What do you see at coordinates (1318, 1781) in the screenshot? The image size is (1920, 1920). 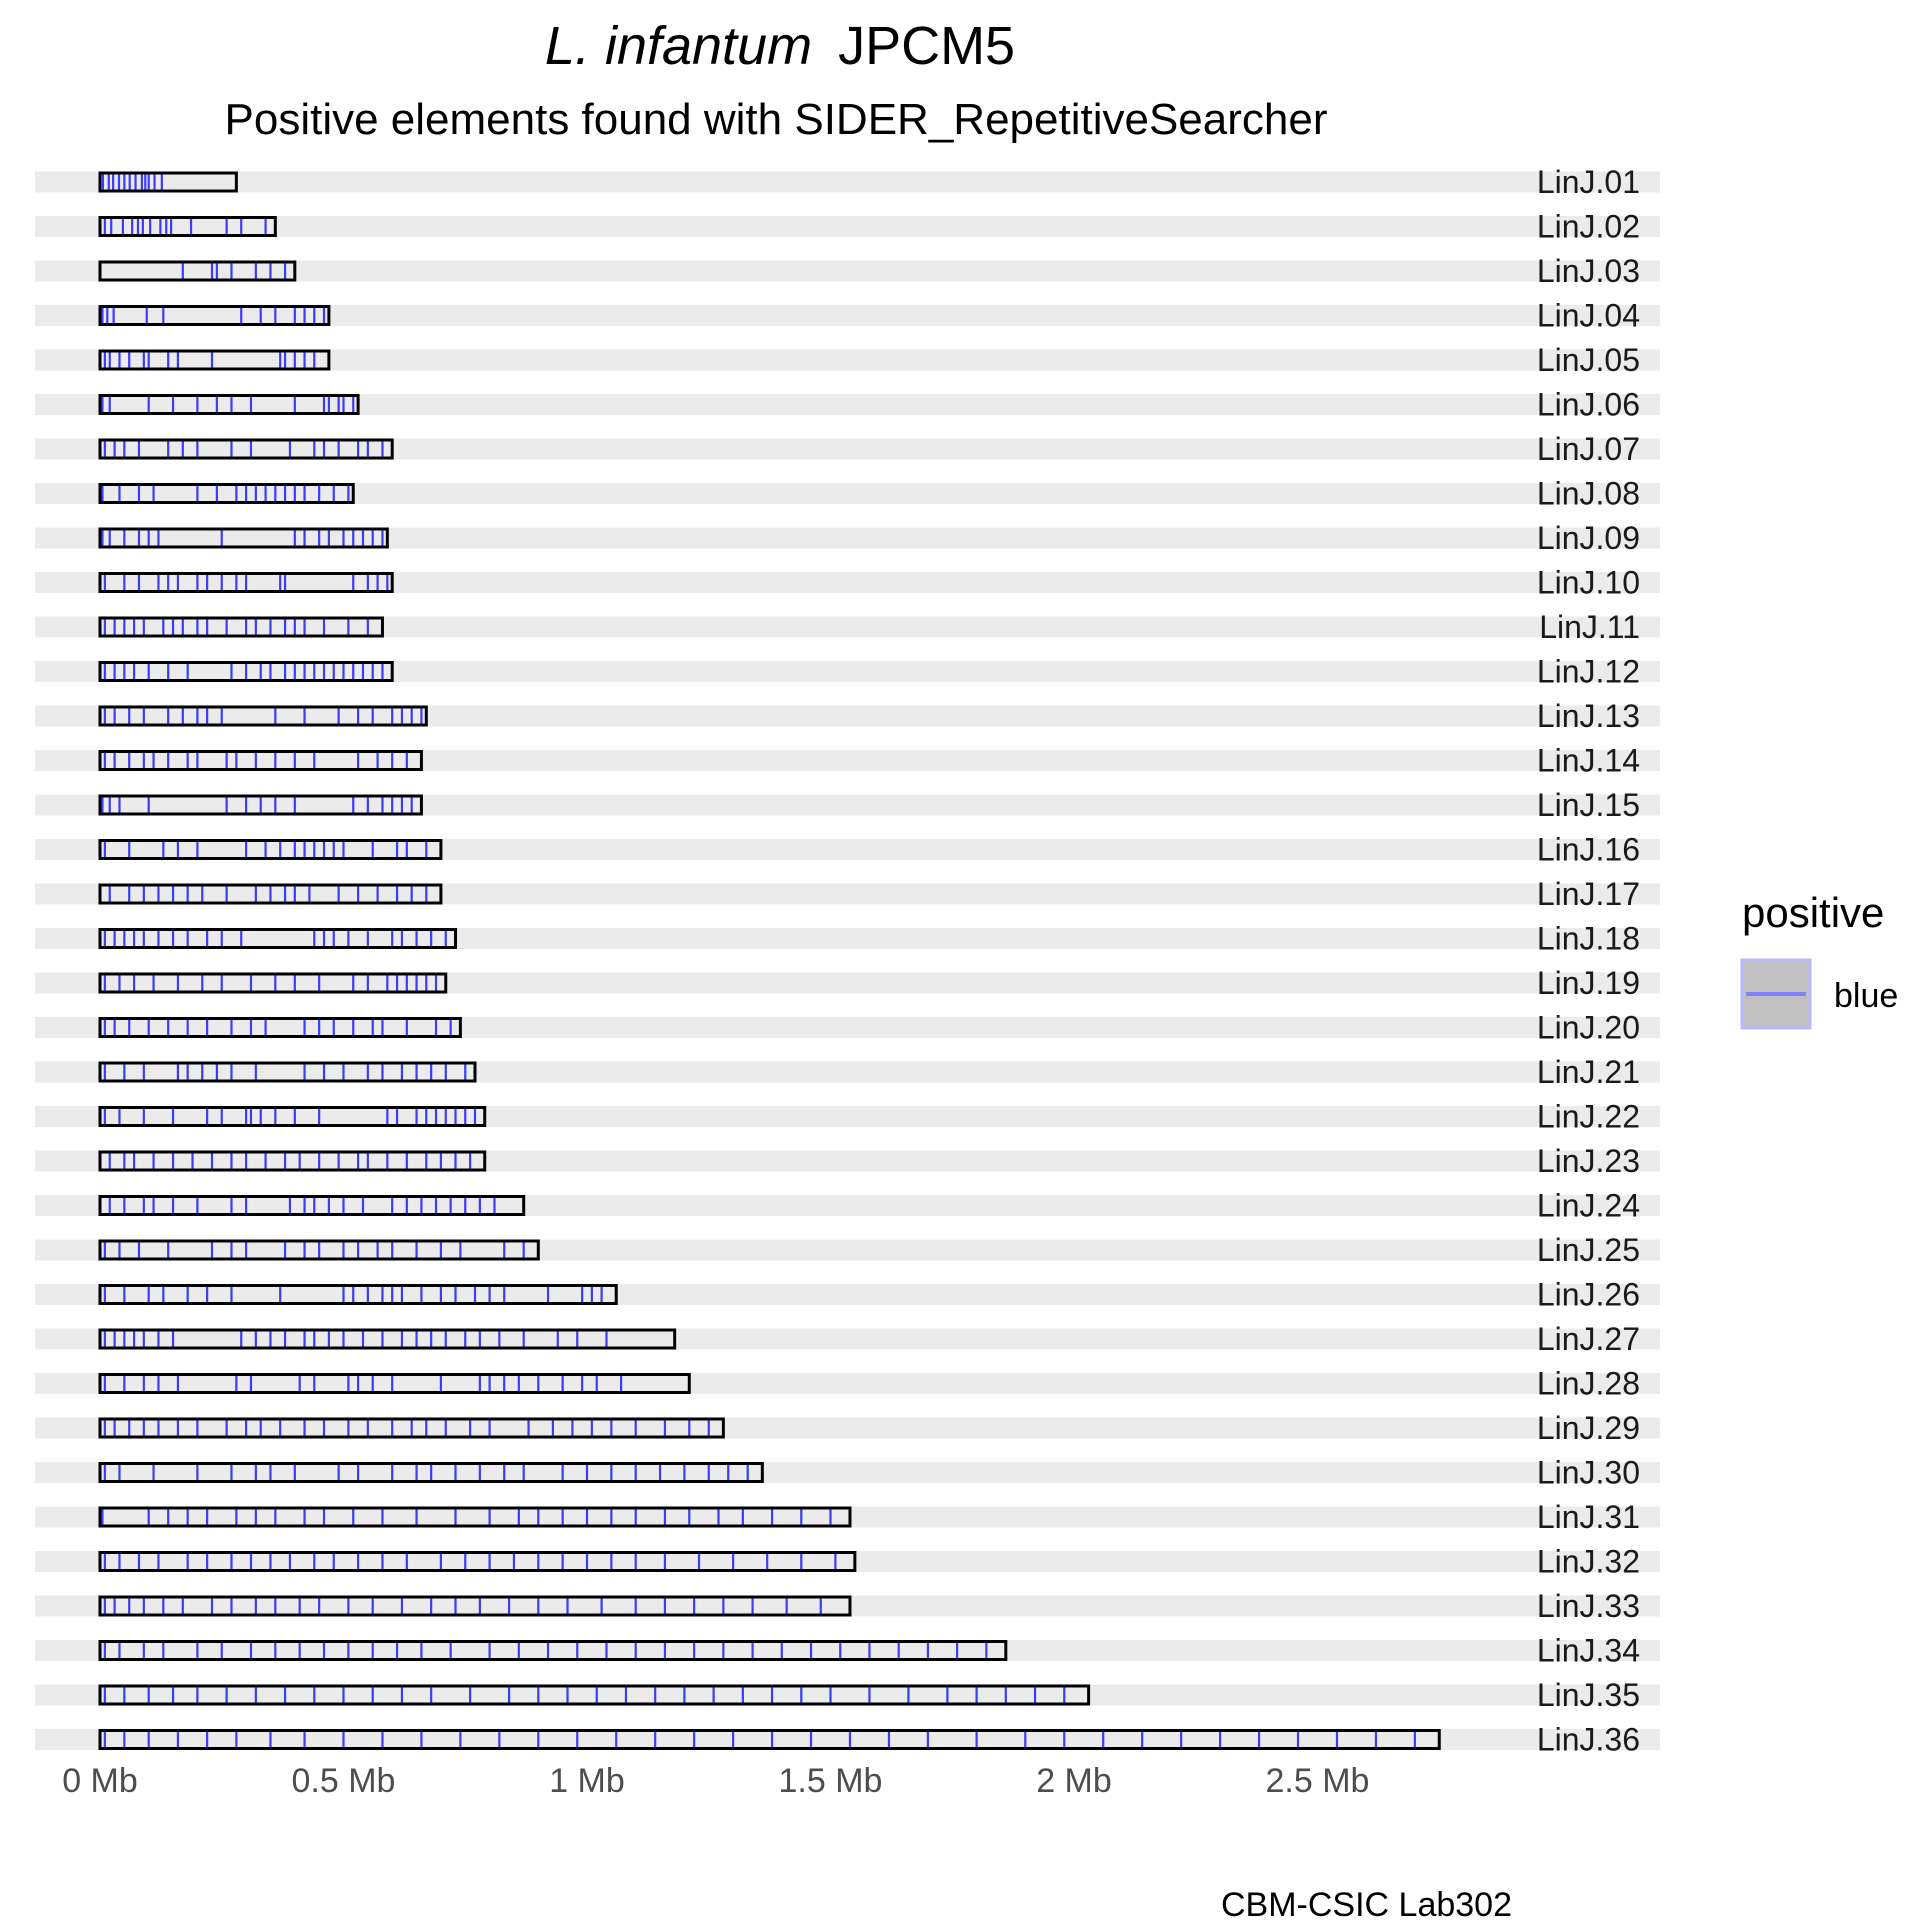 I see `x-tick-5: 2.5 Mb` at bounding box center [1318, 1781].